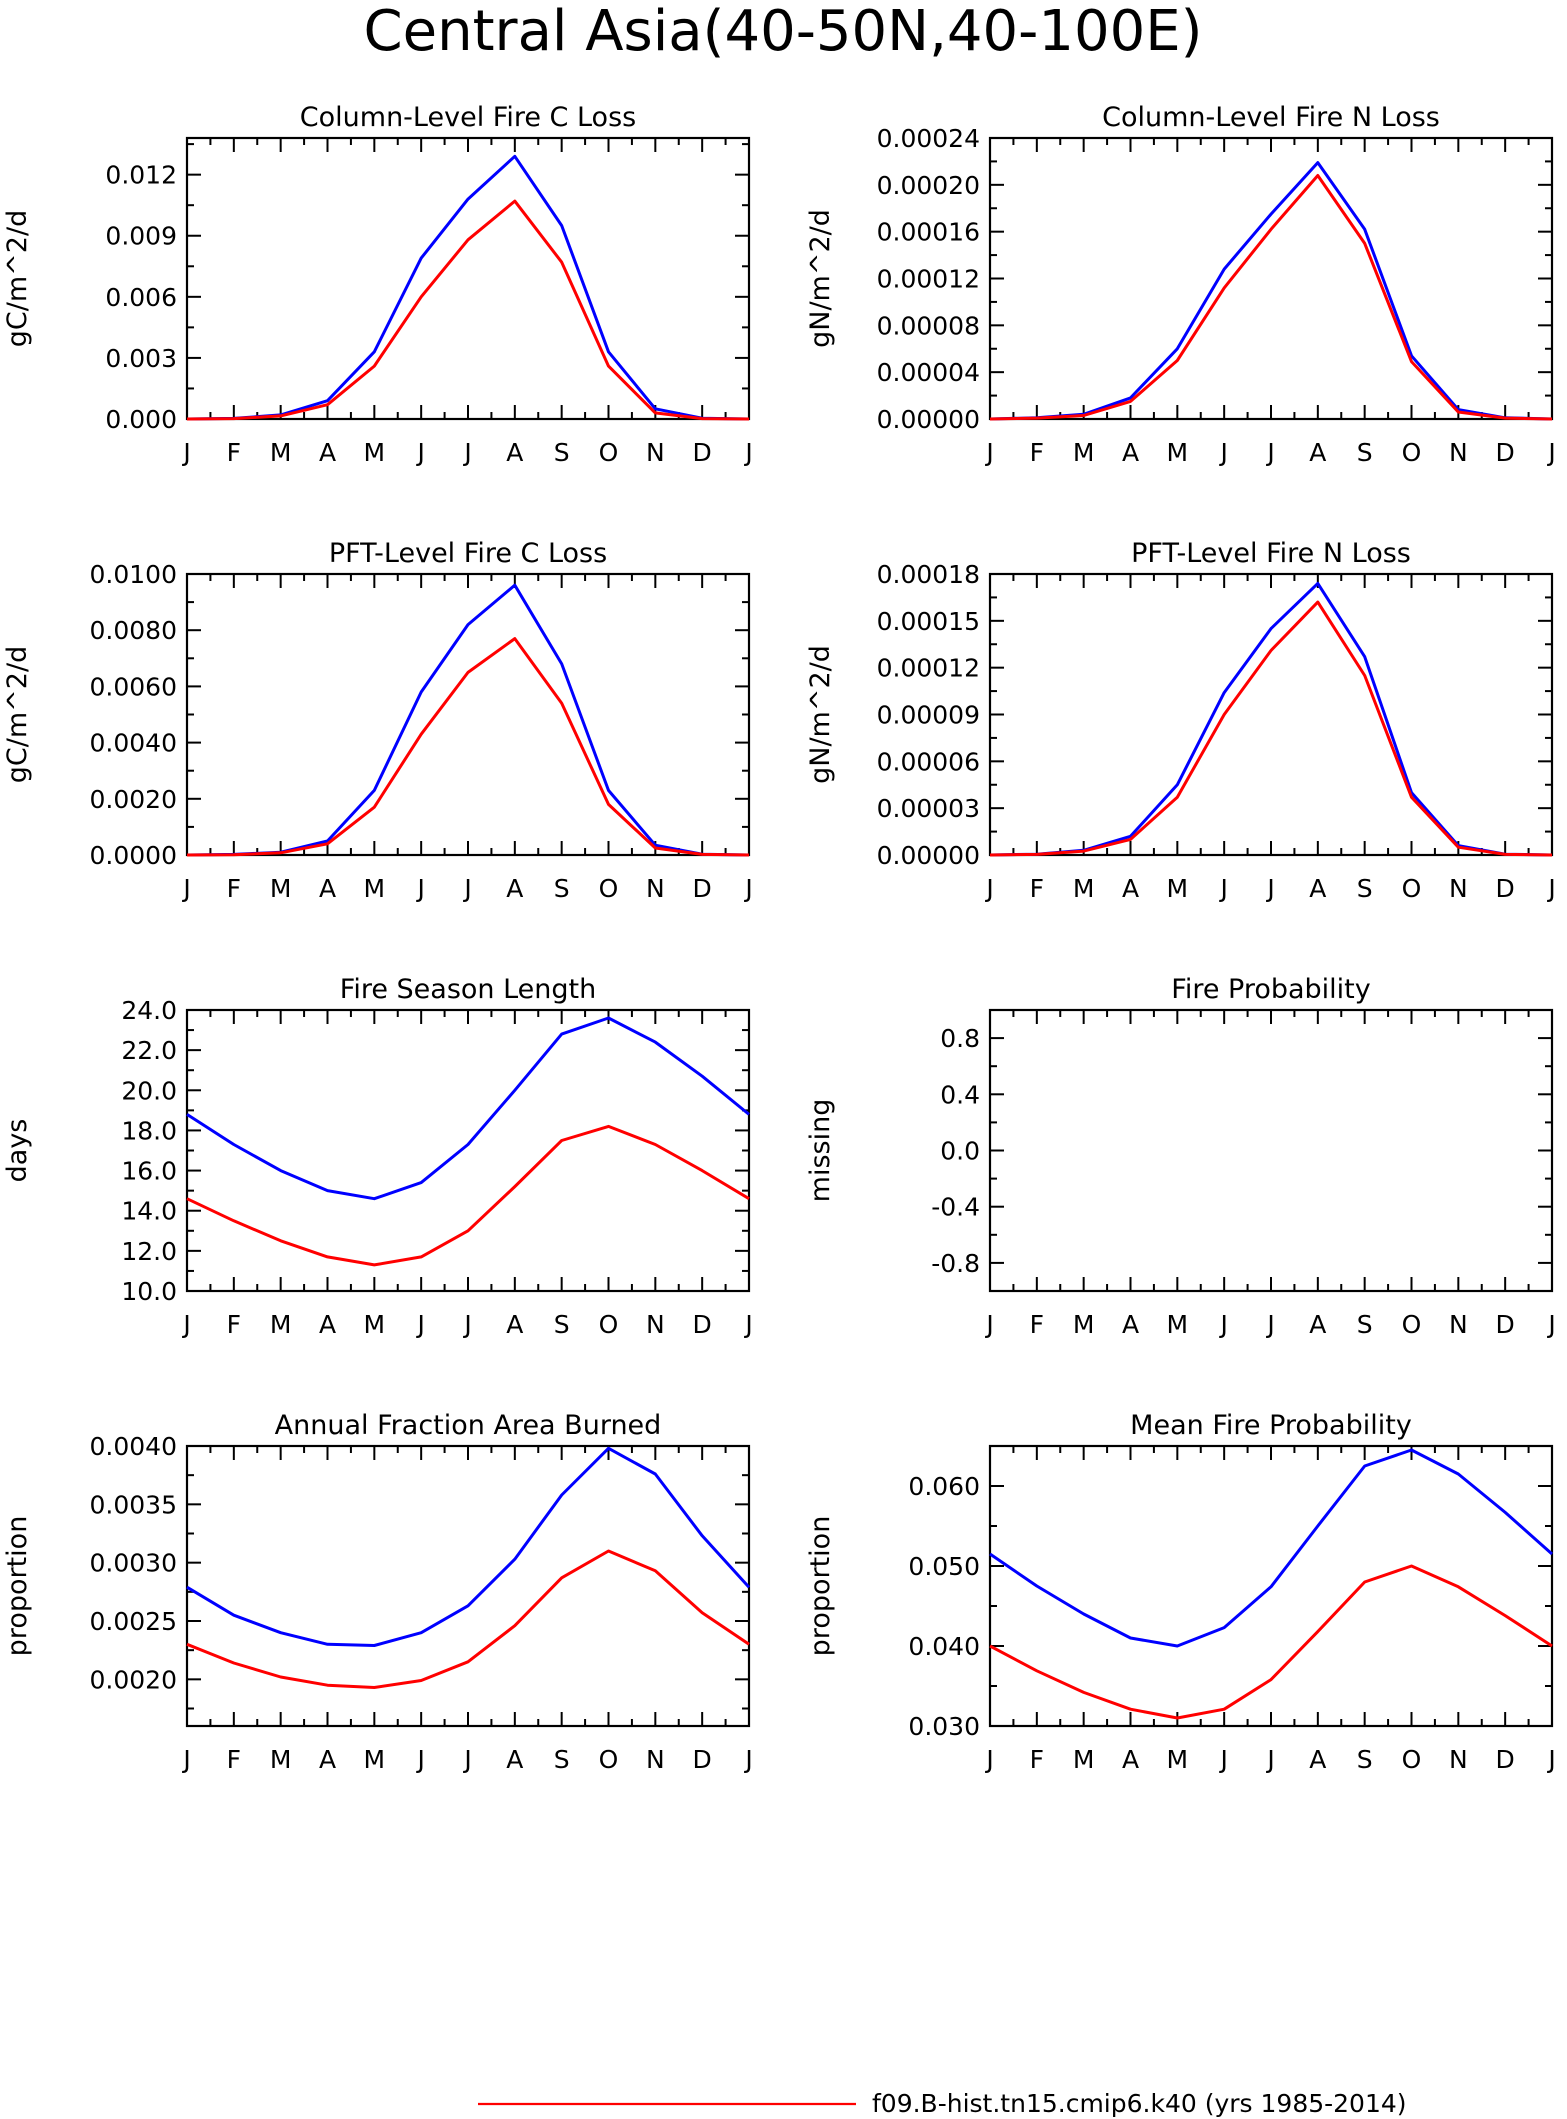  What do you see at coordinates (149, 1090) in the screenshot?
I see `y-tick-label: 20.0` at bounding box center [149, 1090].